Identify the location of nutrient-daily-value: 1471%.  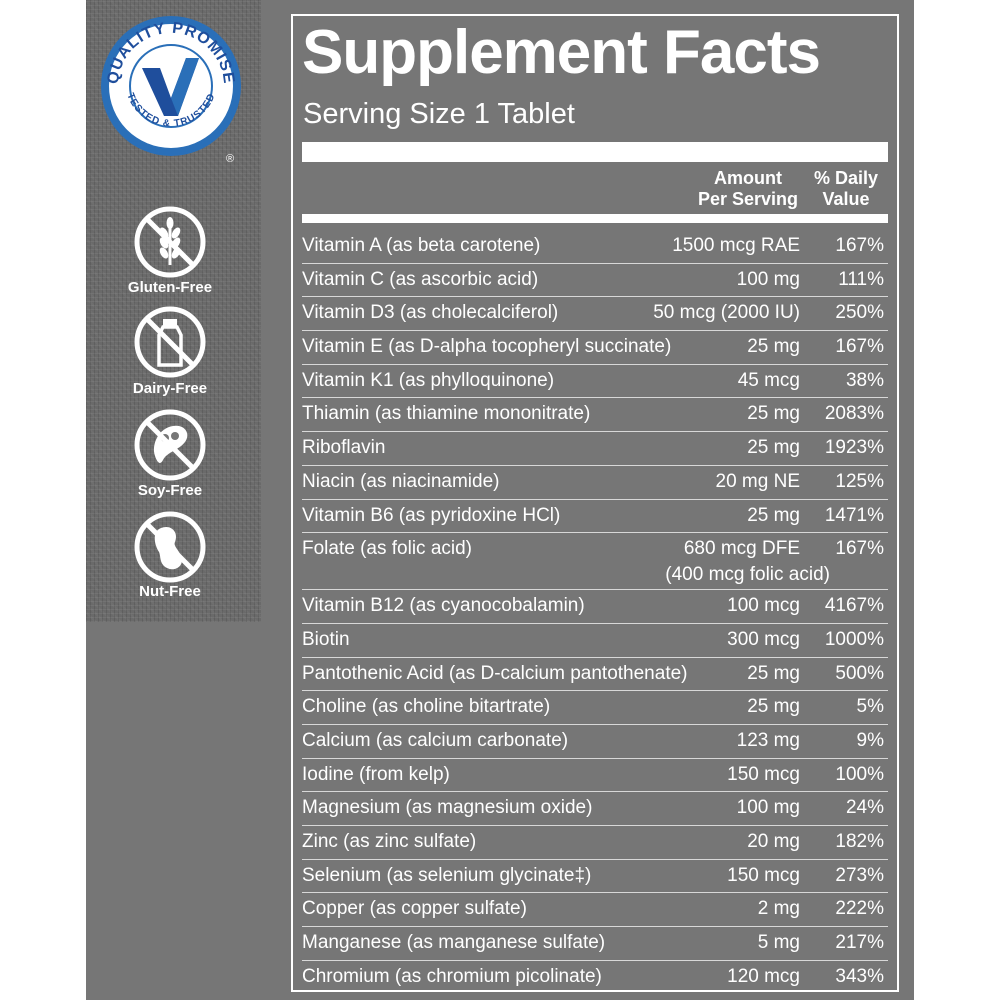
(854, 515).